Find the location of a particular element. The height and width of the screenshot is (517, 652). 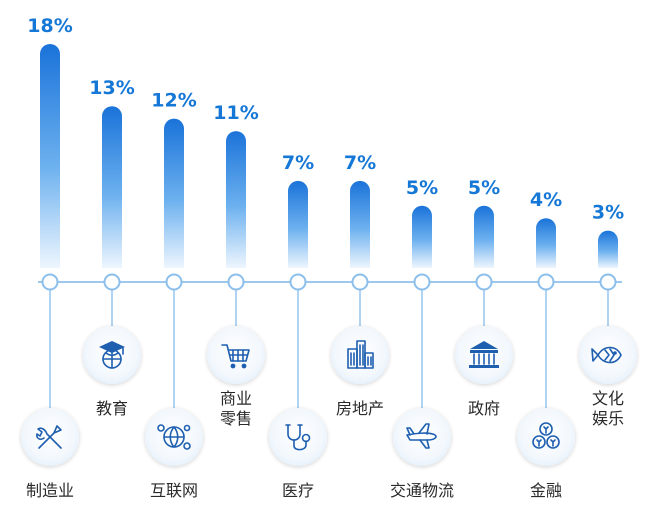

value-label-6: 7% is located at coordinates (360, 163).